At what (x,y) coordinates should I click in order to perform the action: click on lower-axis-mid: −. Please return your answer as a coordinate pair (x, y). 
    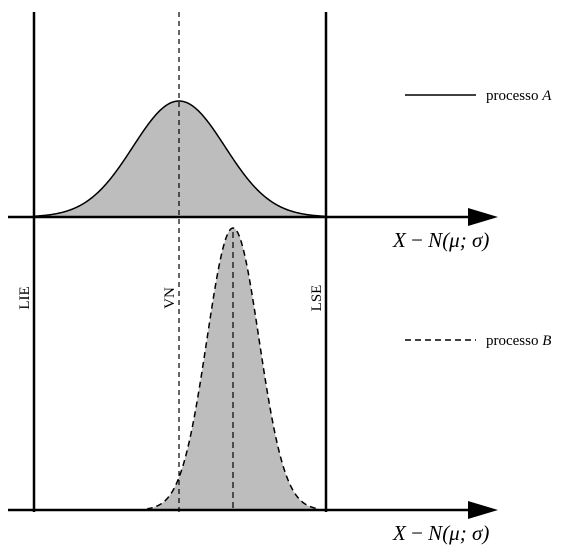
    Looking at the image, I should click on (417, 533).